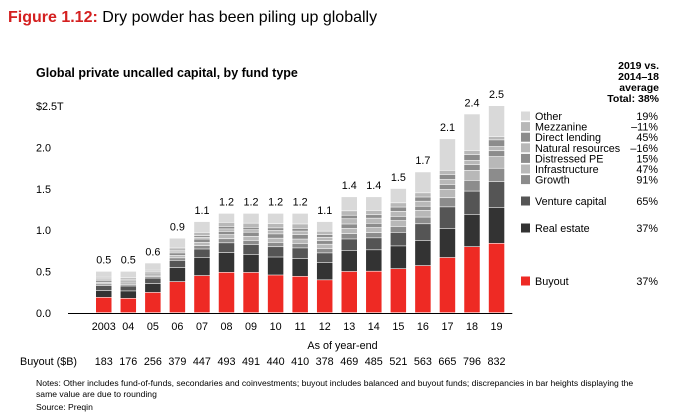 The height and width of the screenshot is (418, 685). What do you see at coordinates (43, 314) in the screenshot?
I see `y-tick-label: 0.0` at bounding box center [43, 314].